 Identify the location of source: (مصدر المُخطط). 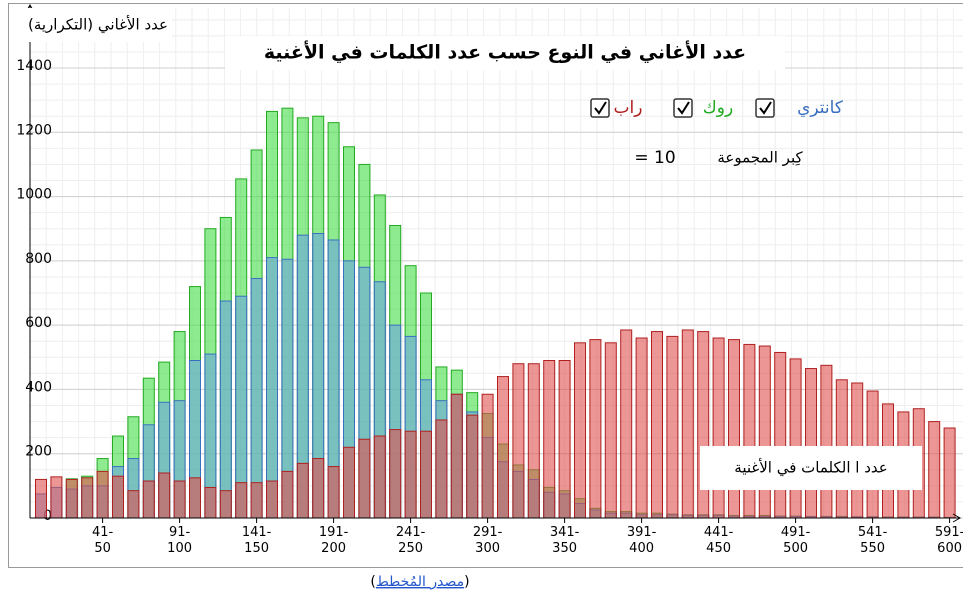
(419, 582).